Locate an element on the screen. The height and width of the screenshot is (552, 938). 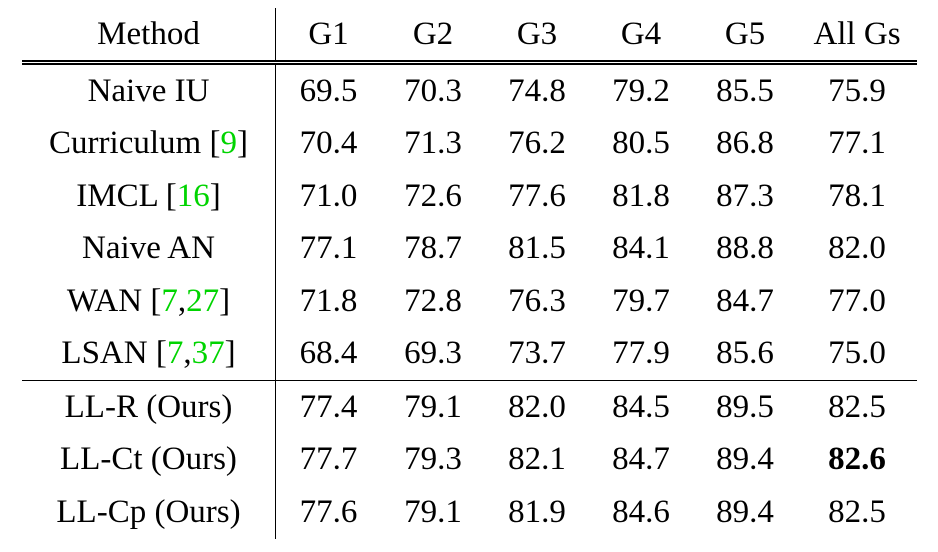
header-g5: G5 is located at coordinates (745, 36).